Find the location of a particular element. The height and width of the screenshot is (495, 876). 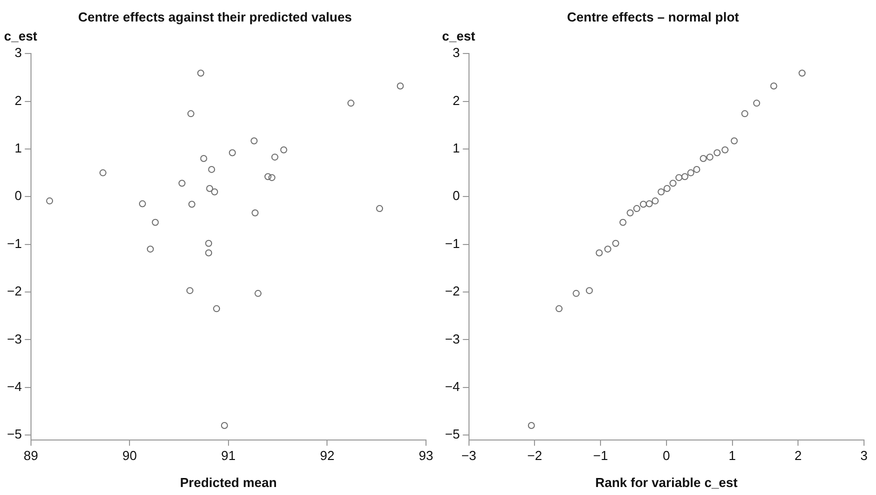

chart-title: Centre effects – normal plot is located at coordinates (653, 16).